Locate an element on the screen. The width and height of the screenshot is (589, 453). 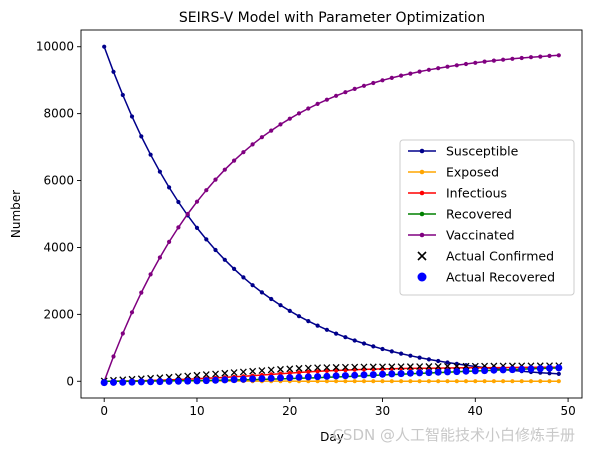
y-axis-label: Number is located at coordinates (16, 214).